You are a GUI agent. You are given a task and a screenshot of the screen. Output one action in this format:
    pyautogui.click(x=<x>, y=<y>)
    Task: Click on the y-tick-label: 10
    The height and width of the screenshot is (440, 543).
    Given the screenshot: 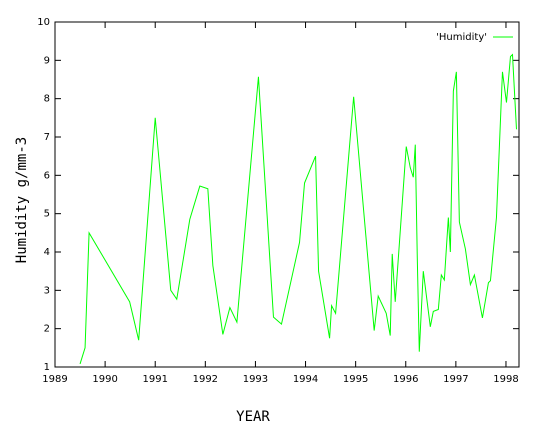 What is the action you would take?
    pyautogui.click(x=43, y=22)
    